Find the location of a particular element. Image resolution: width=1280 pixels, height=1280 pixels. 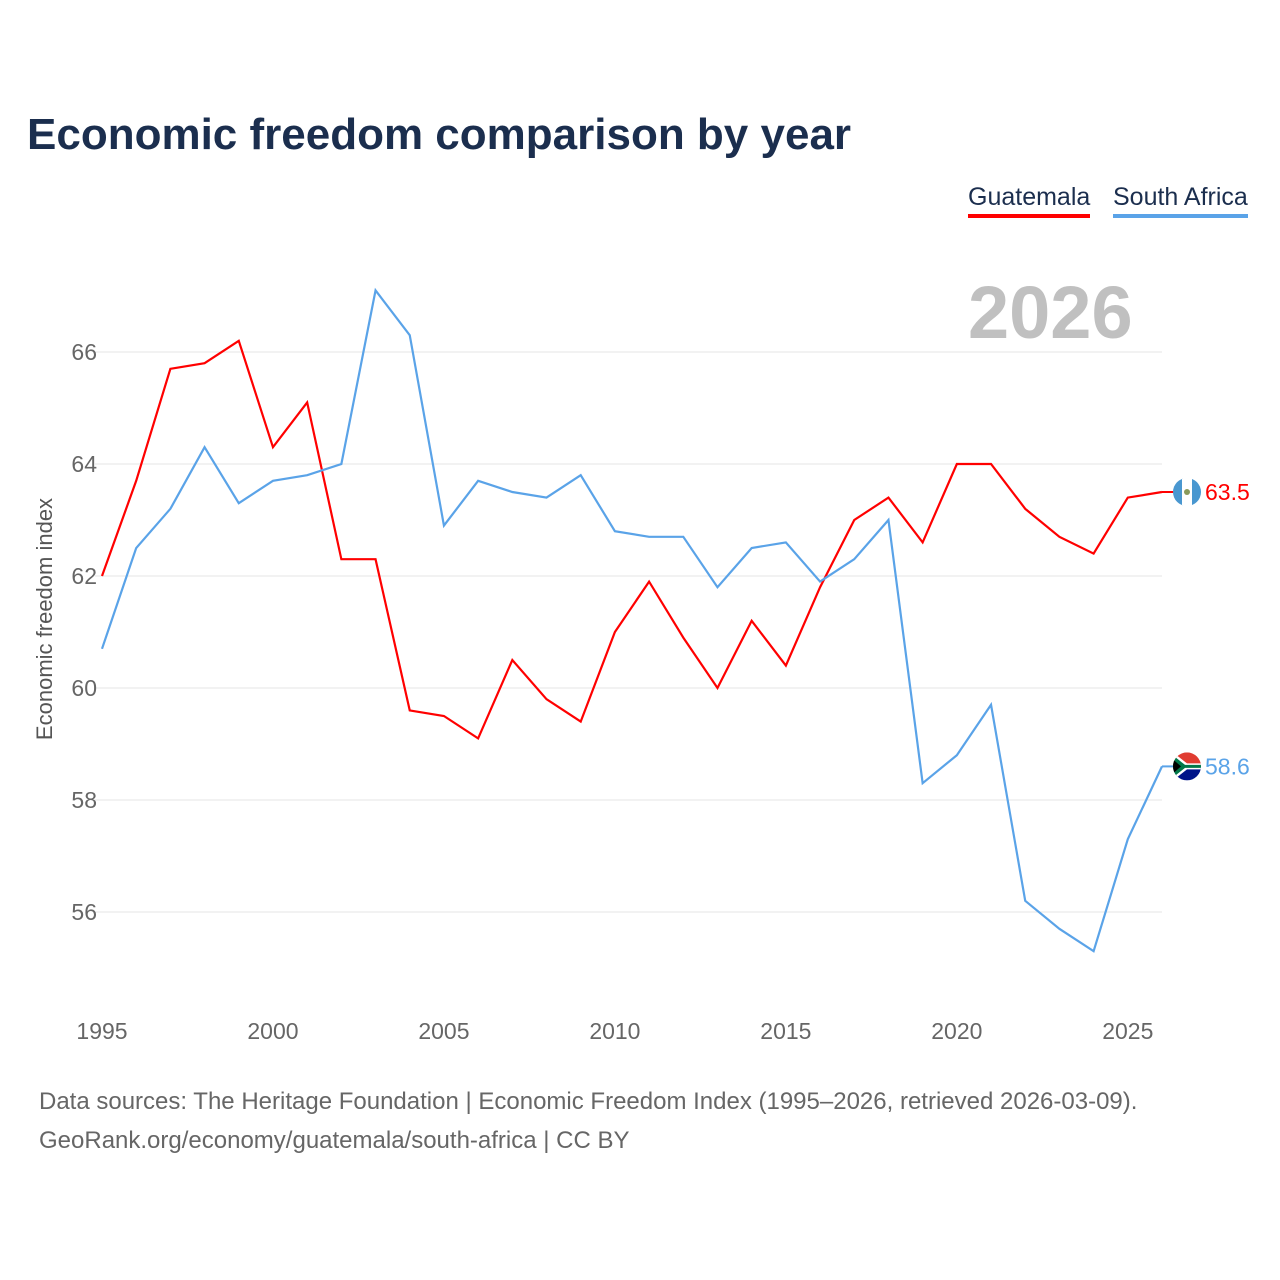

x-tick-label: 2020 is located at coordinates (956, 1031).